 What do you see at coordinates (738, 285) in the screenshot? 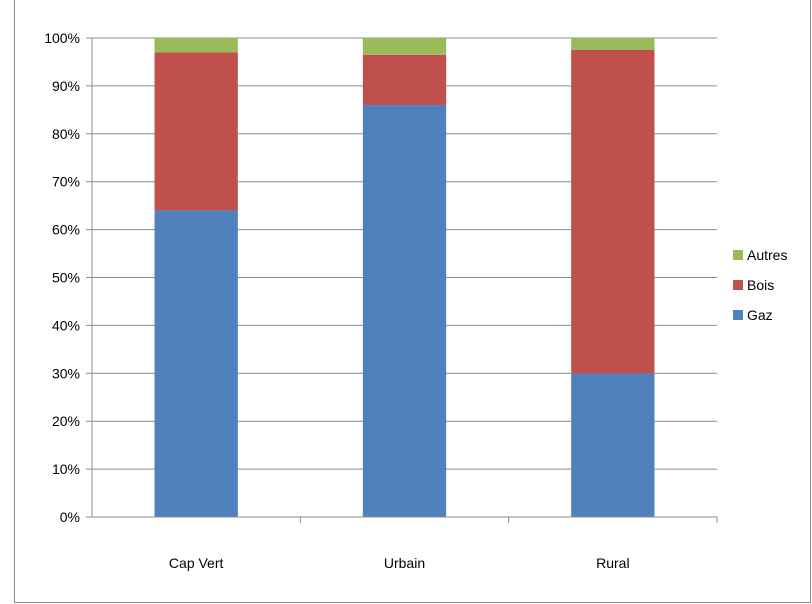
I see `legend-swatch-bois` at bounding box center [738, 285].